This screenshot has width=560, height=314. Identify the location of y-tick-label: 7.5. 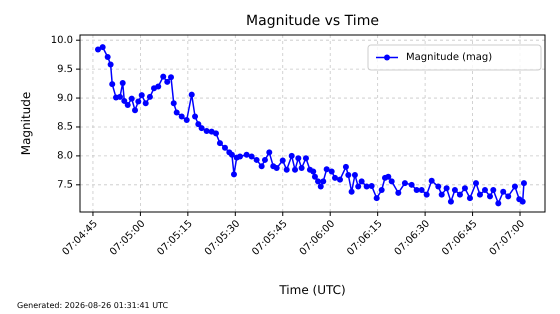
(65, 185).